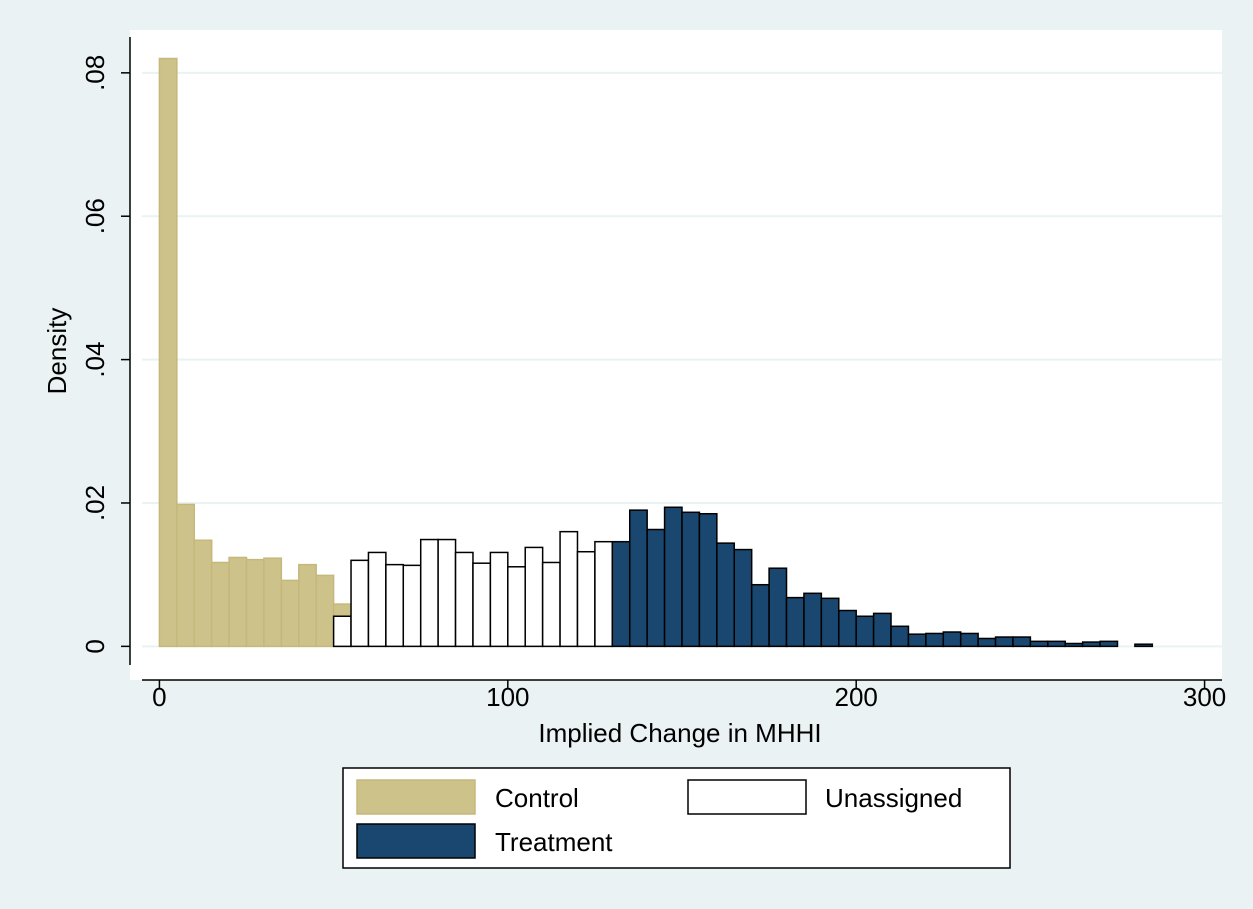 Image resolution: width=1253 pixels, height=909 pixels. Describe the element at coordinates (95, 503) in the screenshot. I see `y-tick-label: .02` at that location.